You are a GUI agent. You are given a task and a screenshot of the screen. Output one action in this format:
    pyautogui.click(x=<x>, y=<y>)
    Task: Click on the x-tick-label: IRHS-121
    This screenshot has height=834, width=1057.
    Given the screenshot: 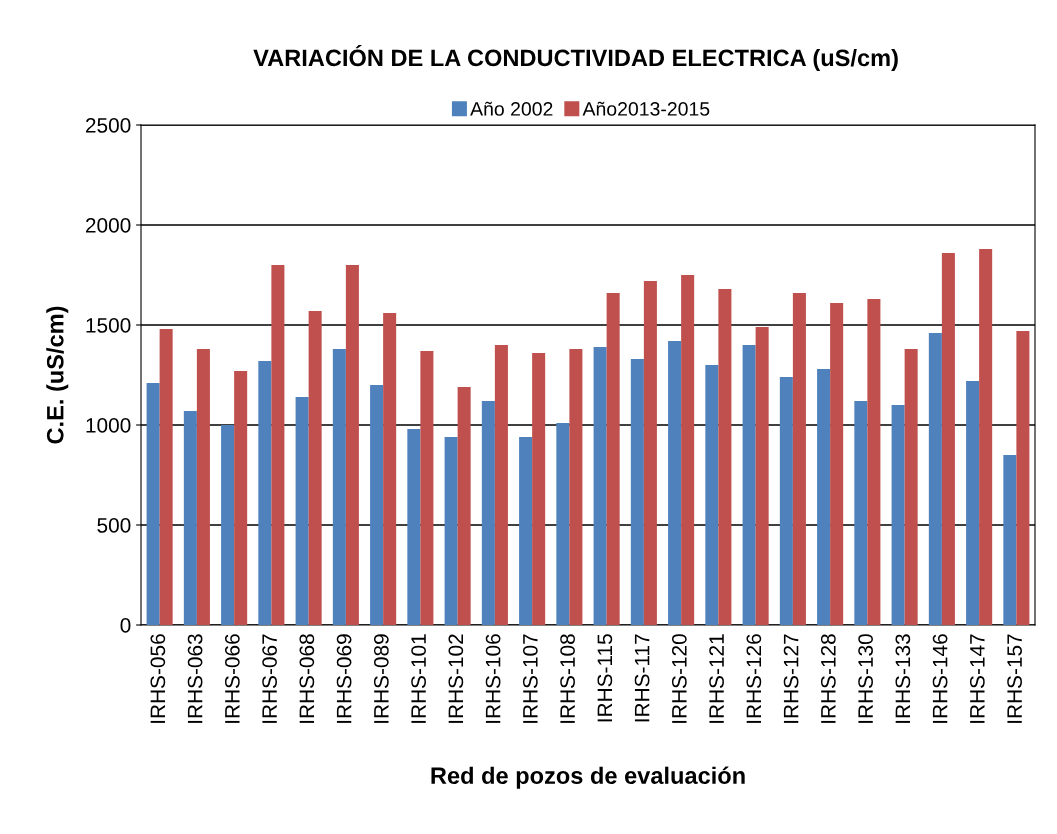 What is the action you would take?
    pyautogui.click(x=716, y=678)
    